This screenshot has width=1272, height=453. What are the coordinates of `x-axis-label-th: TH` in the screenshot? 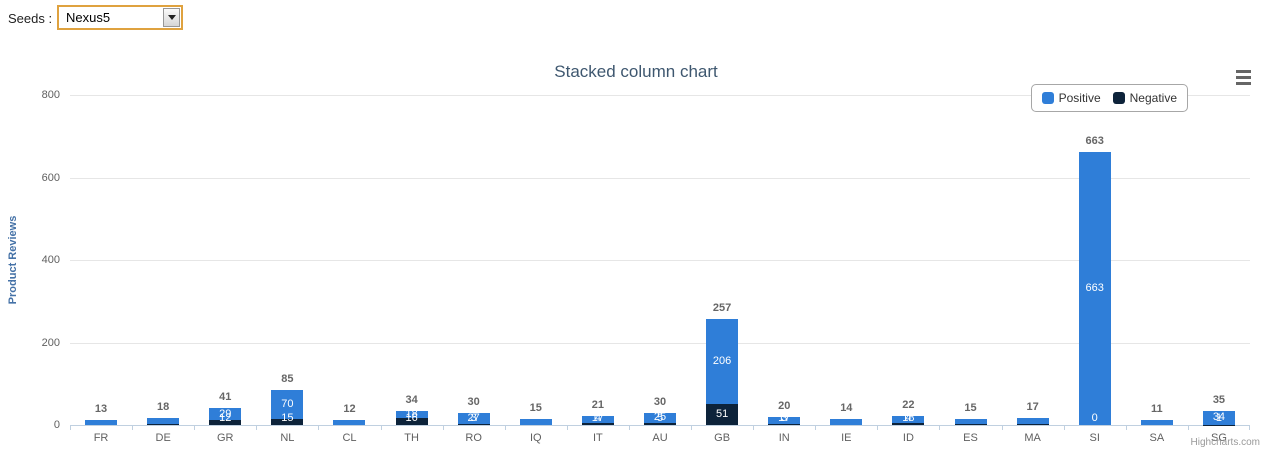 It's located at (411, 438).